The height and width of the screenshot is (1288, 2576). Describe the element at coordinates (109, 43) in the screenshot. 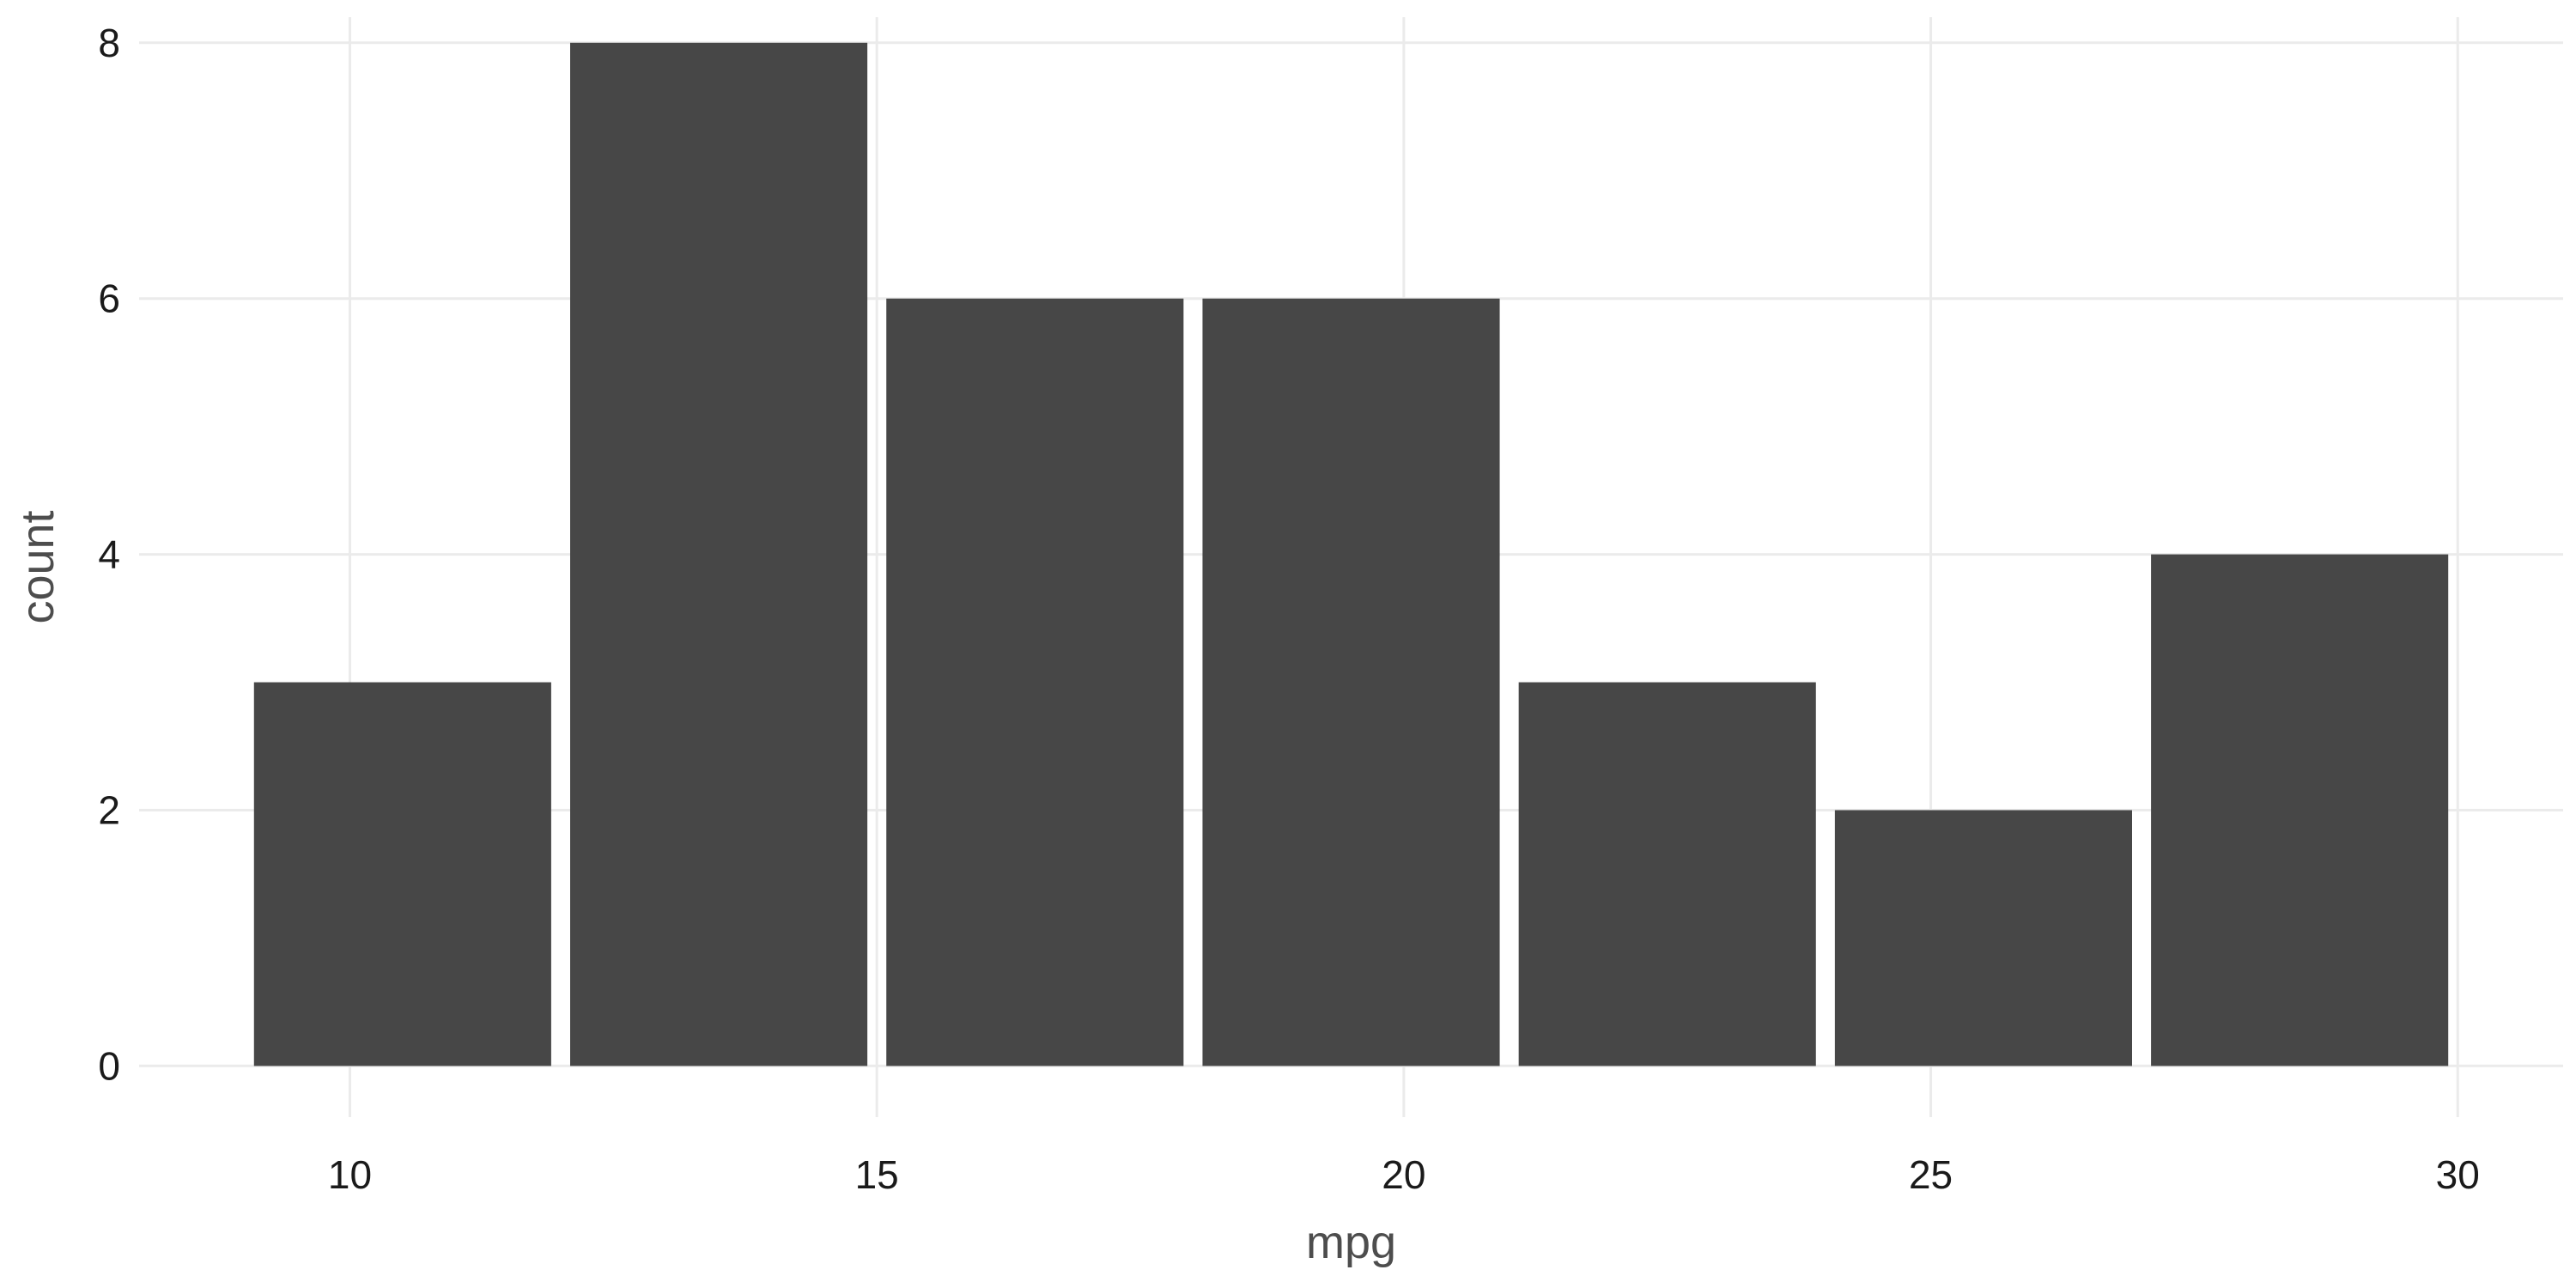

I see `y-tick-label: 8` at that location.